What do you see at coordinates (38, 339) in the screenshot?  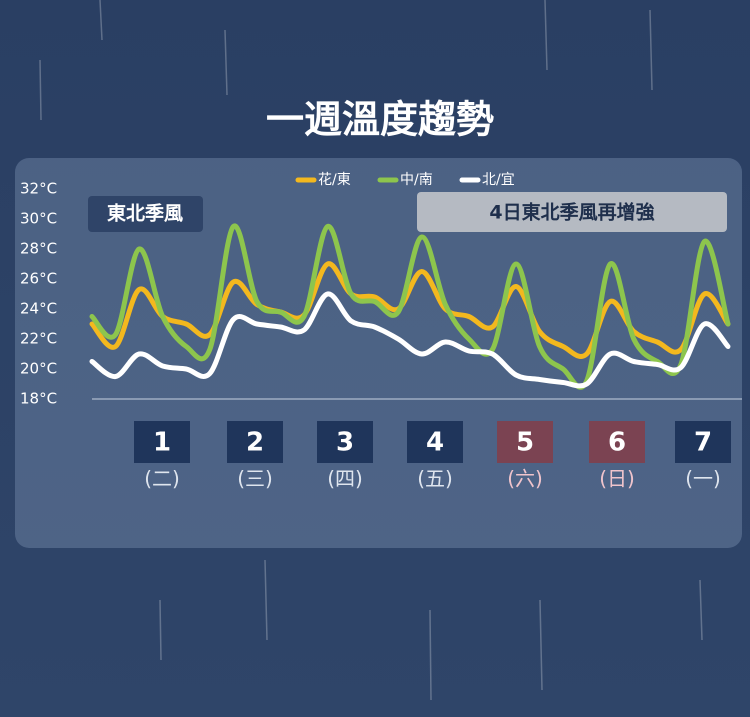 I see `y-tick-label: 22°C` at bounding box center [38, 339].